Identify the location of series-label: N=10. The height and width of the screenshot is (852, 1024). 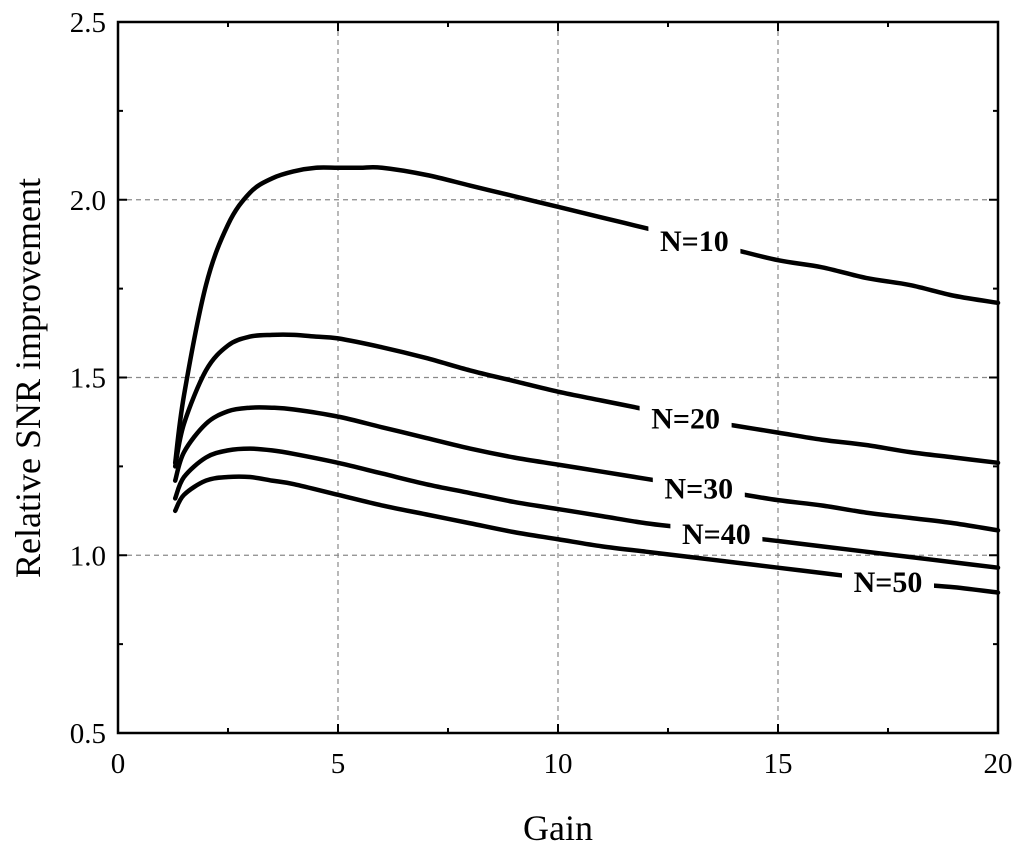
(694, 241).